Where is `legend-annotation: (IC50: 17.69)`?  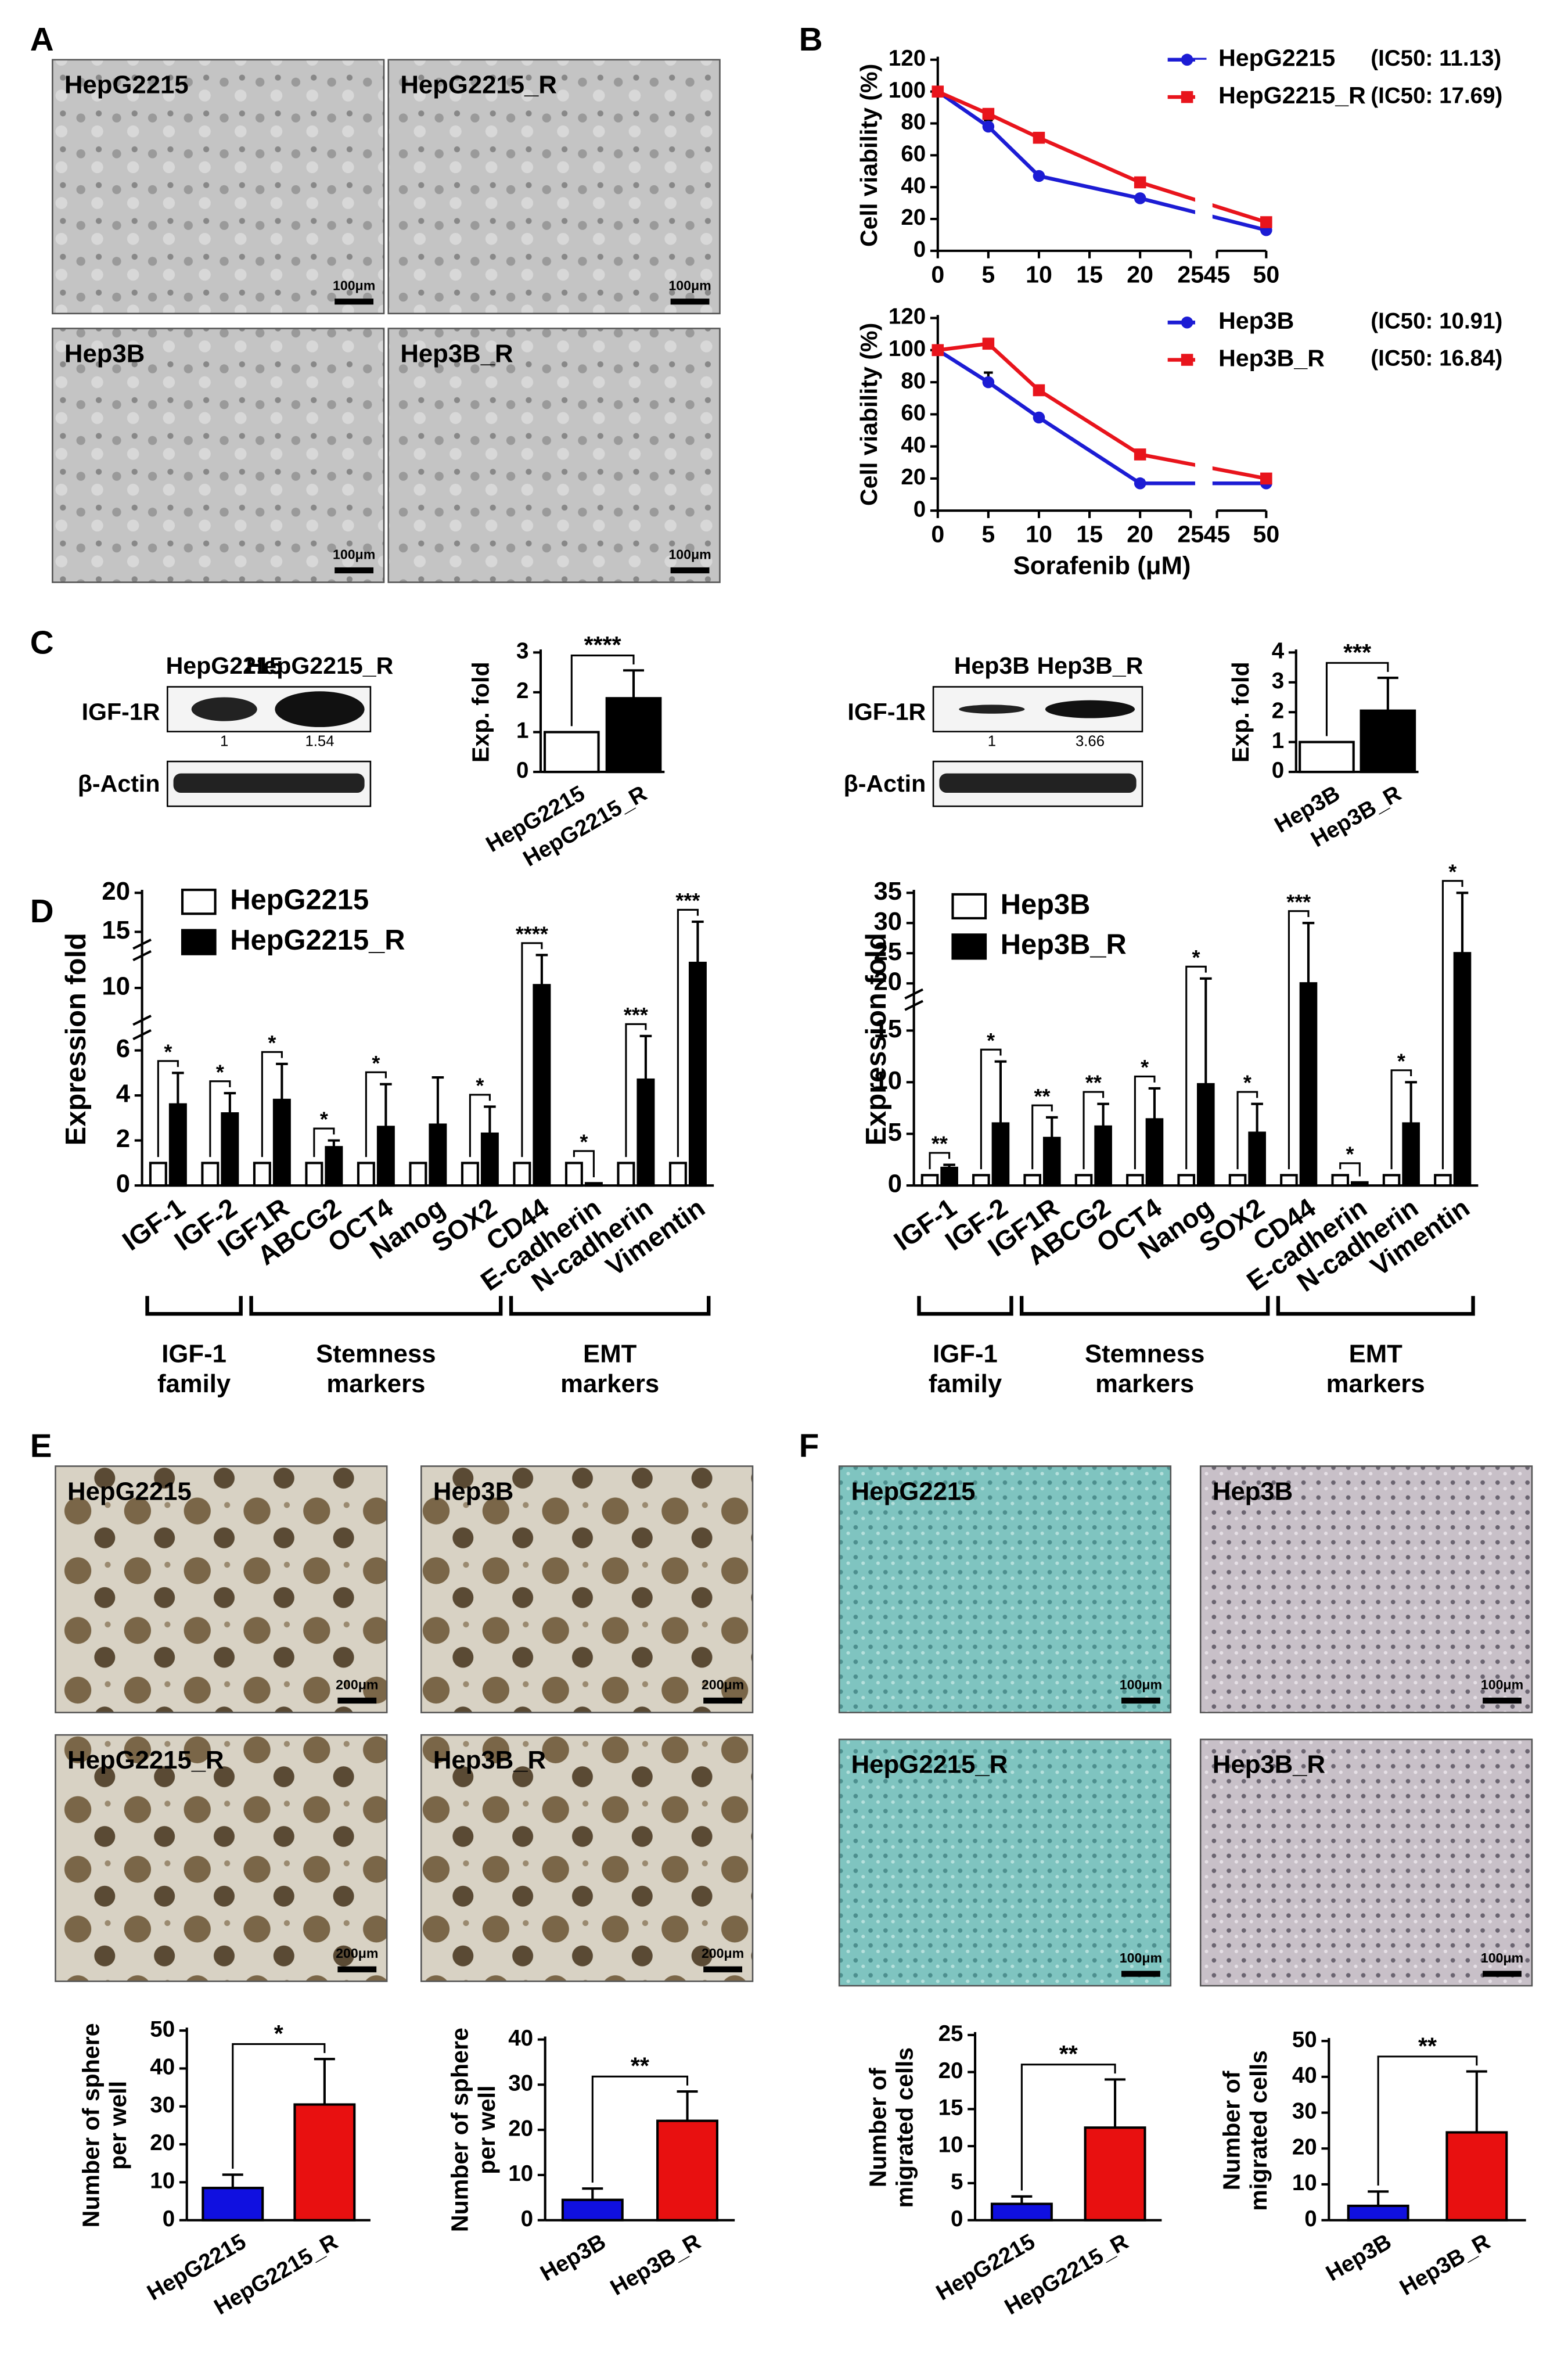
legend-annotation: (IC50: 17.69) is located at coordinates (1436, 95).